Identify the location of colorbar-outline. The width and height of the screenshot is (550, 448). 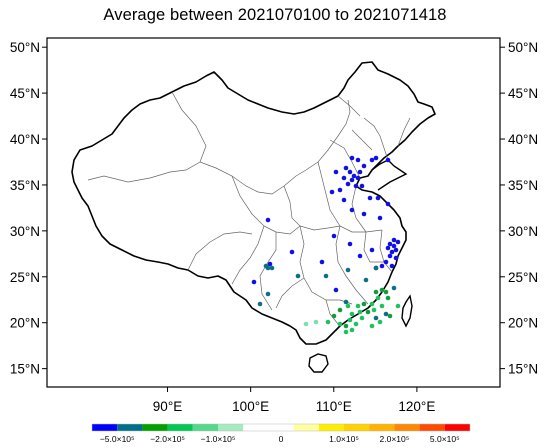
(281, 427).